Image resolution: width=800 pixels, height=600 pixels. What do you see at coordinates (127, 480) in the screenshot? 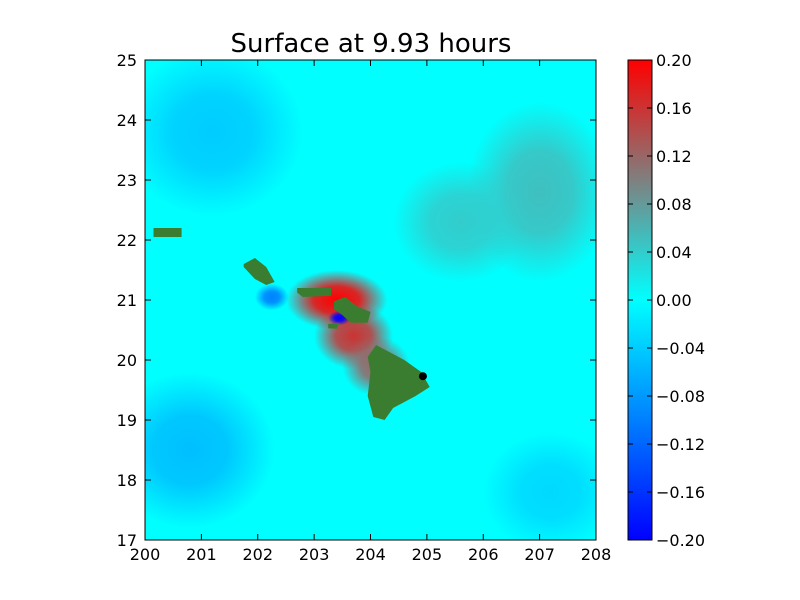
I see `y-tick-label: 18` at bounding box center [127, 480].